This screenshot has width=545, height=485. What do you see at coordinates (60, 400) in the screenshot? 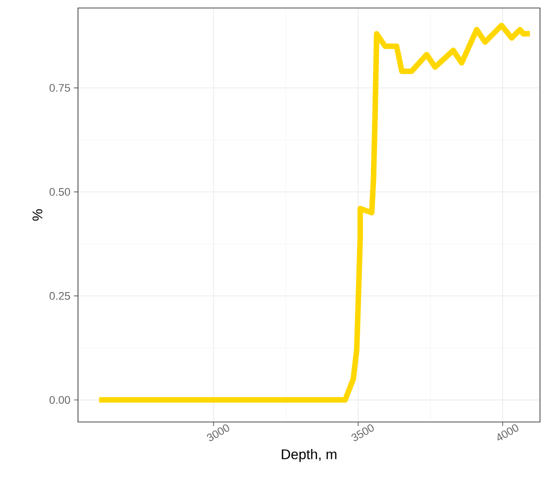
I see `y-tick-label: 0.00` at bounding box center [60, 400].